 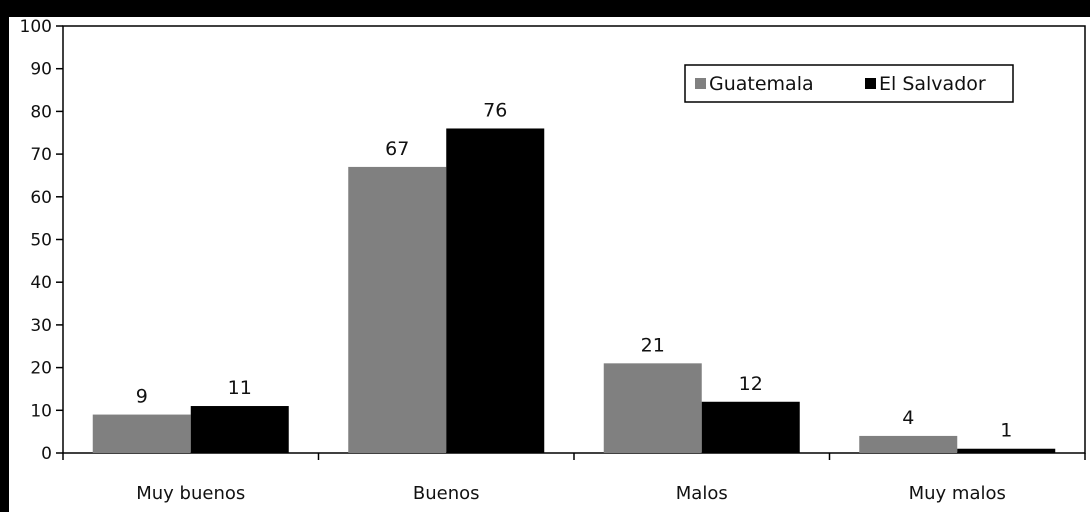 I want to click on y-tick-label: 50, so click(x=41, y=241).